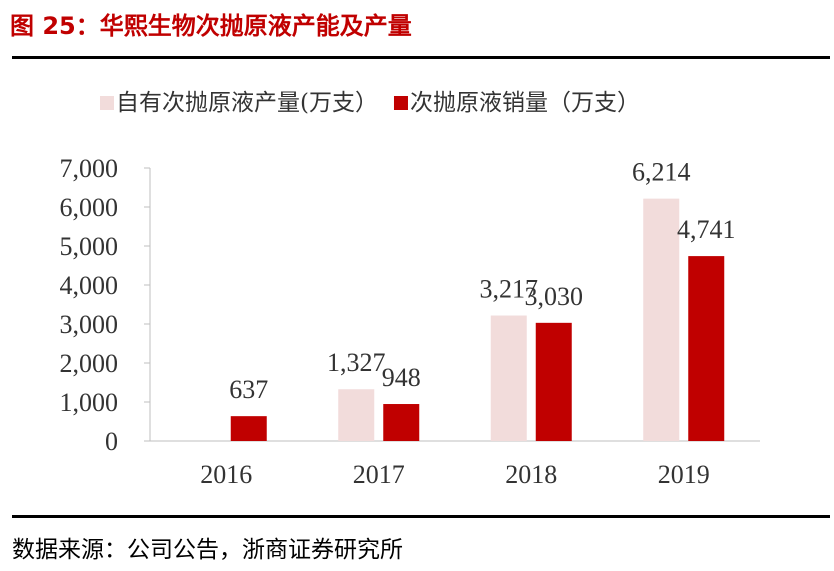  What do you see at coordinates (207, 550) in the screenshot?
I see `source-note: 数据来源：公司公告，浙商证券研究所` at bounding box center [207, 550].